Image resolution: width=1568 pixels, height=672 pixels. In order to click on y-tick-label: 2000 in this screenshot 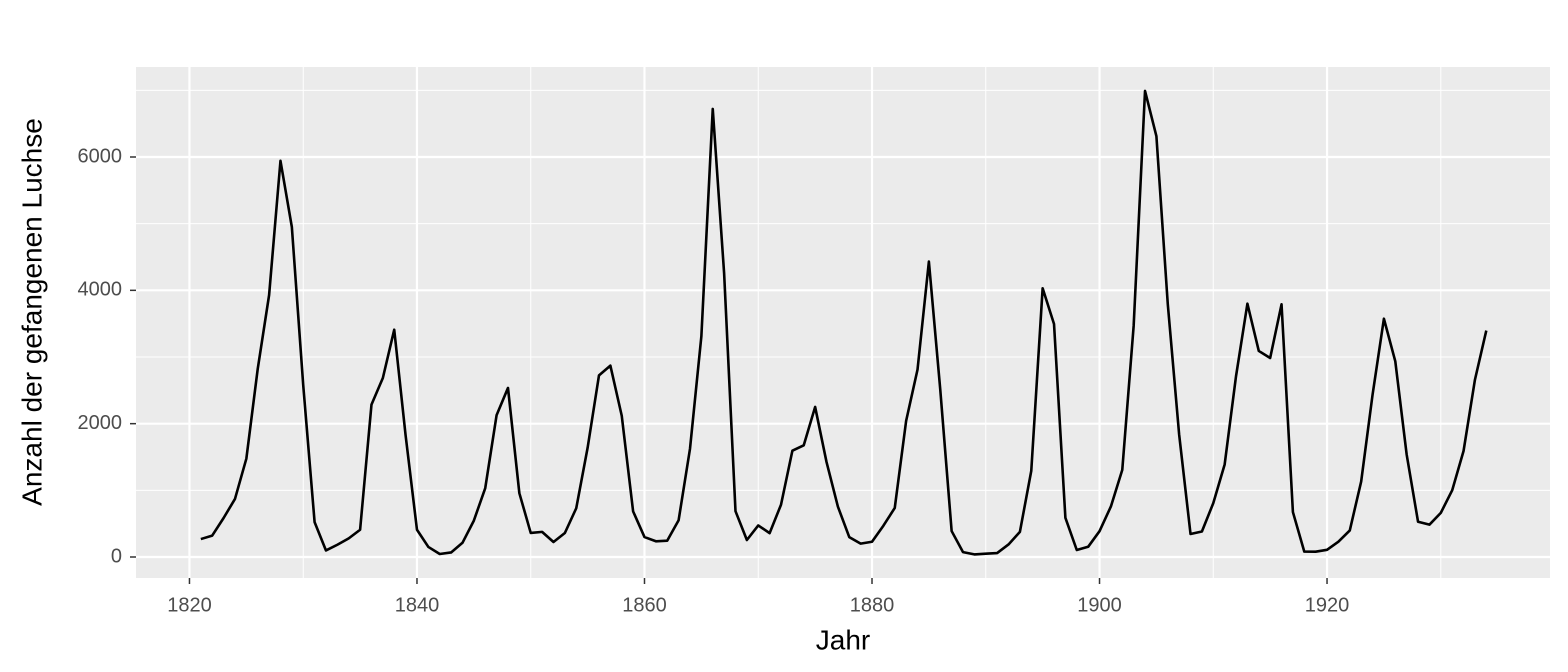, I will do `click(100, 423)`.